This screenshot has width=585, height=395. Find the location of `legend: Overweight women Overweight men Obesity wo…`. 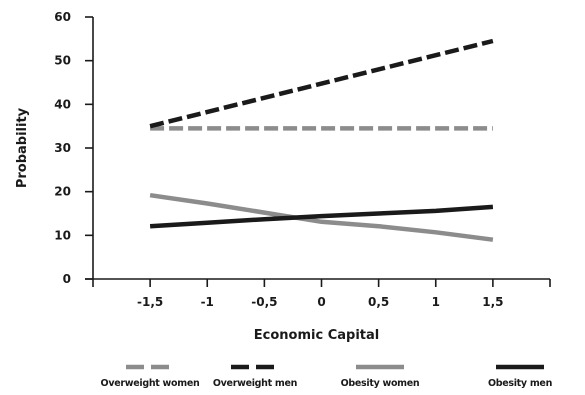

legend: Overweight women Overweight men Obesity wo… is located at coordinates (327, 376).